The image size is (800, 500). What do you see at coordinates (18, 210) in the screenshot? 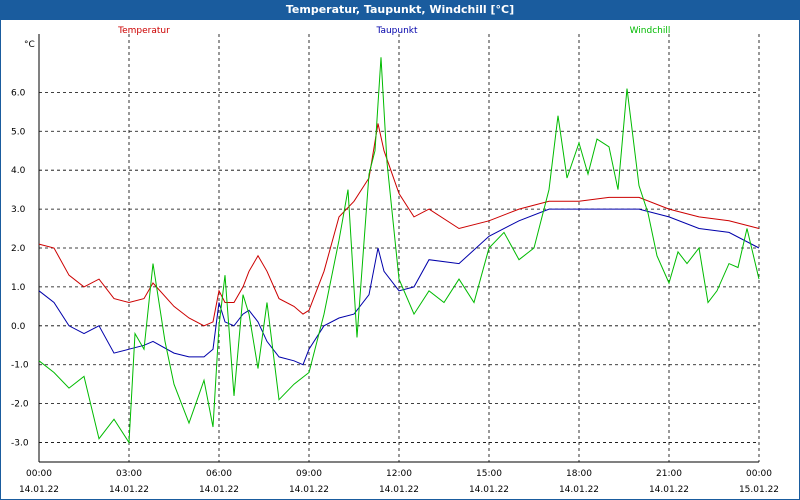
I see `y-tick-label: 3.0` at bounding box center [18, 210].